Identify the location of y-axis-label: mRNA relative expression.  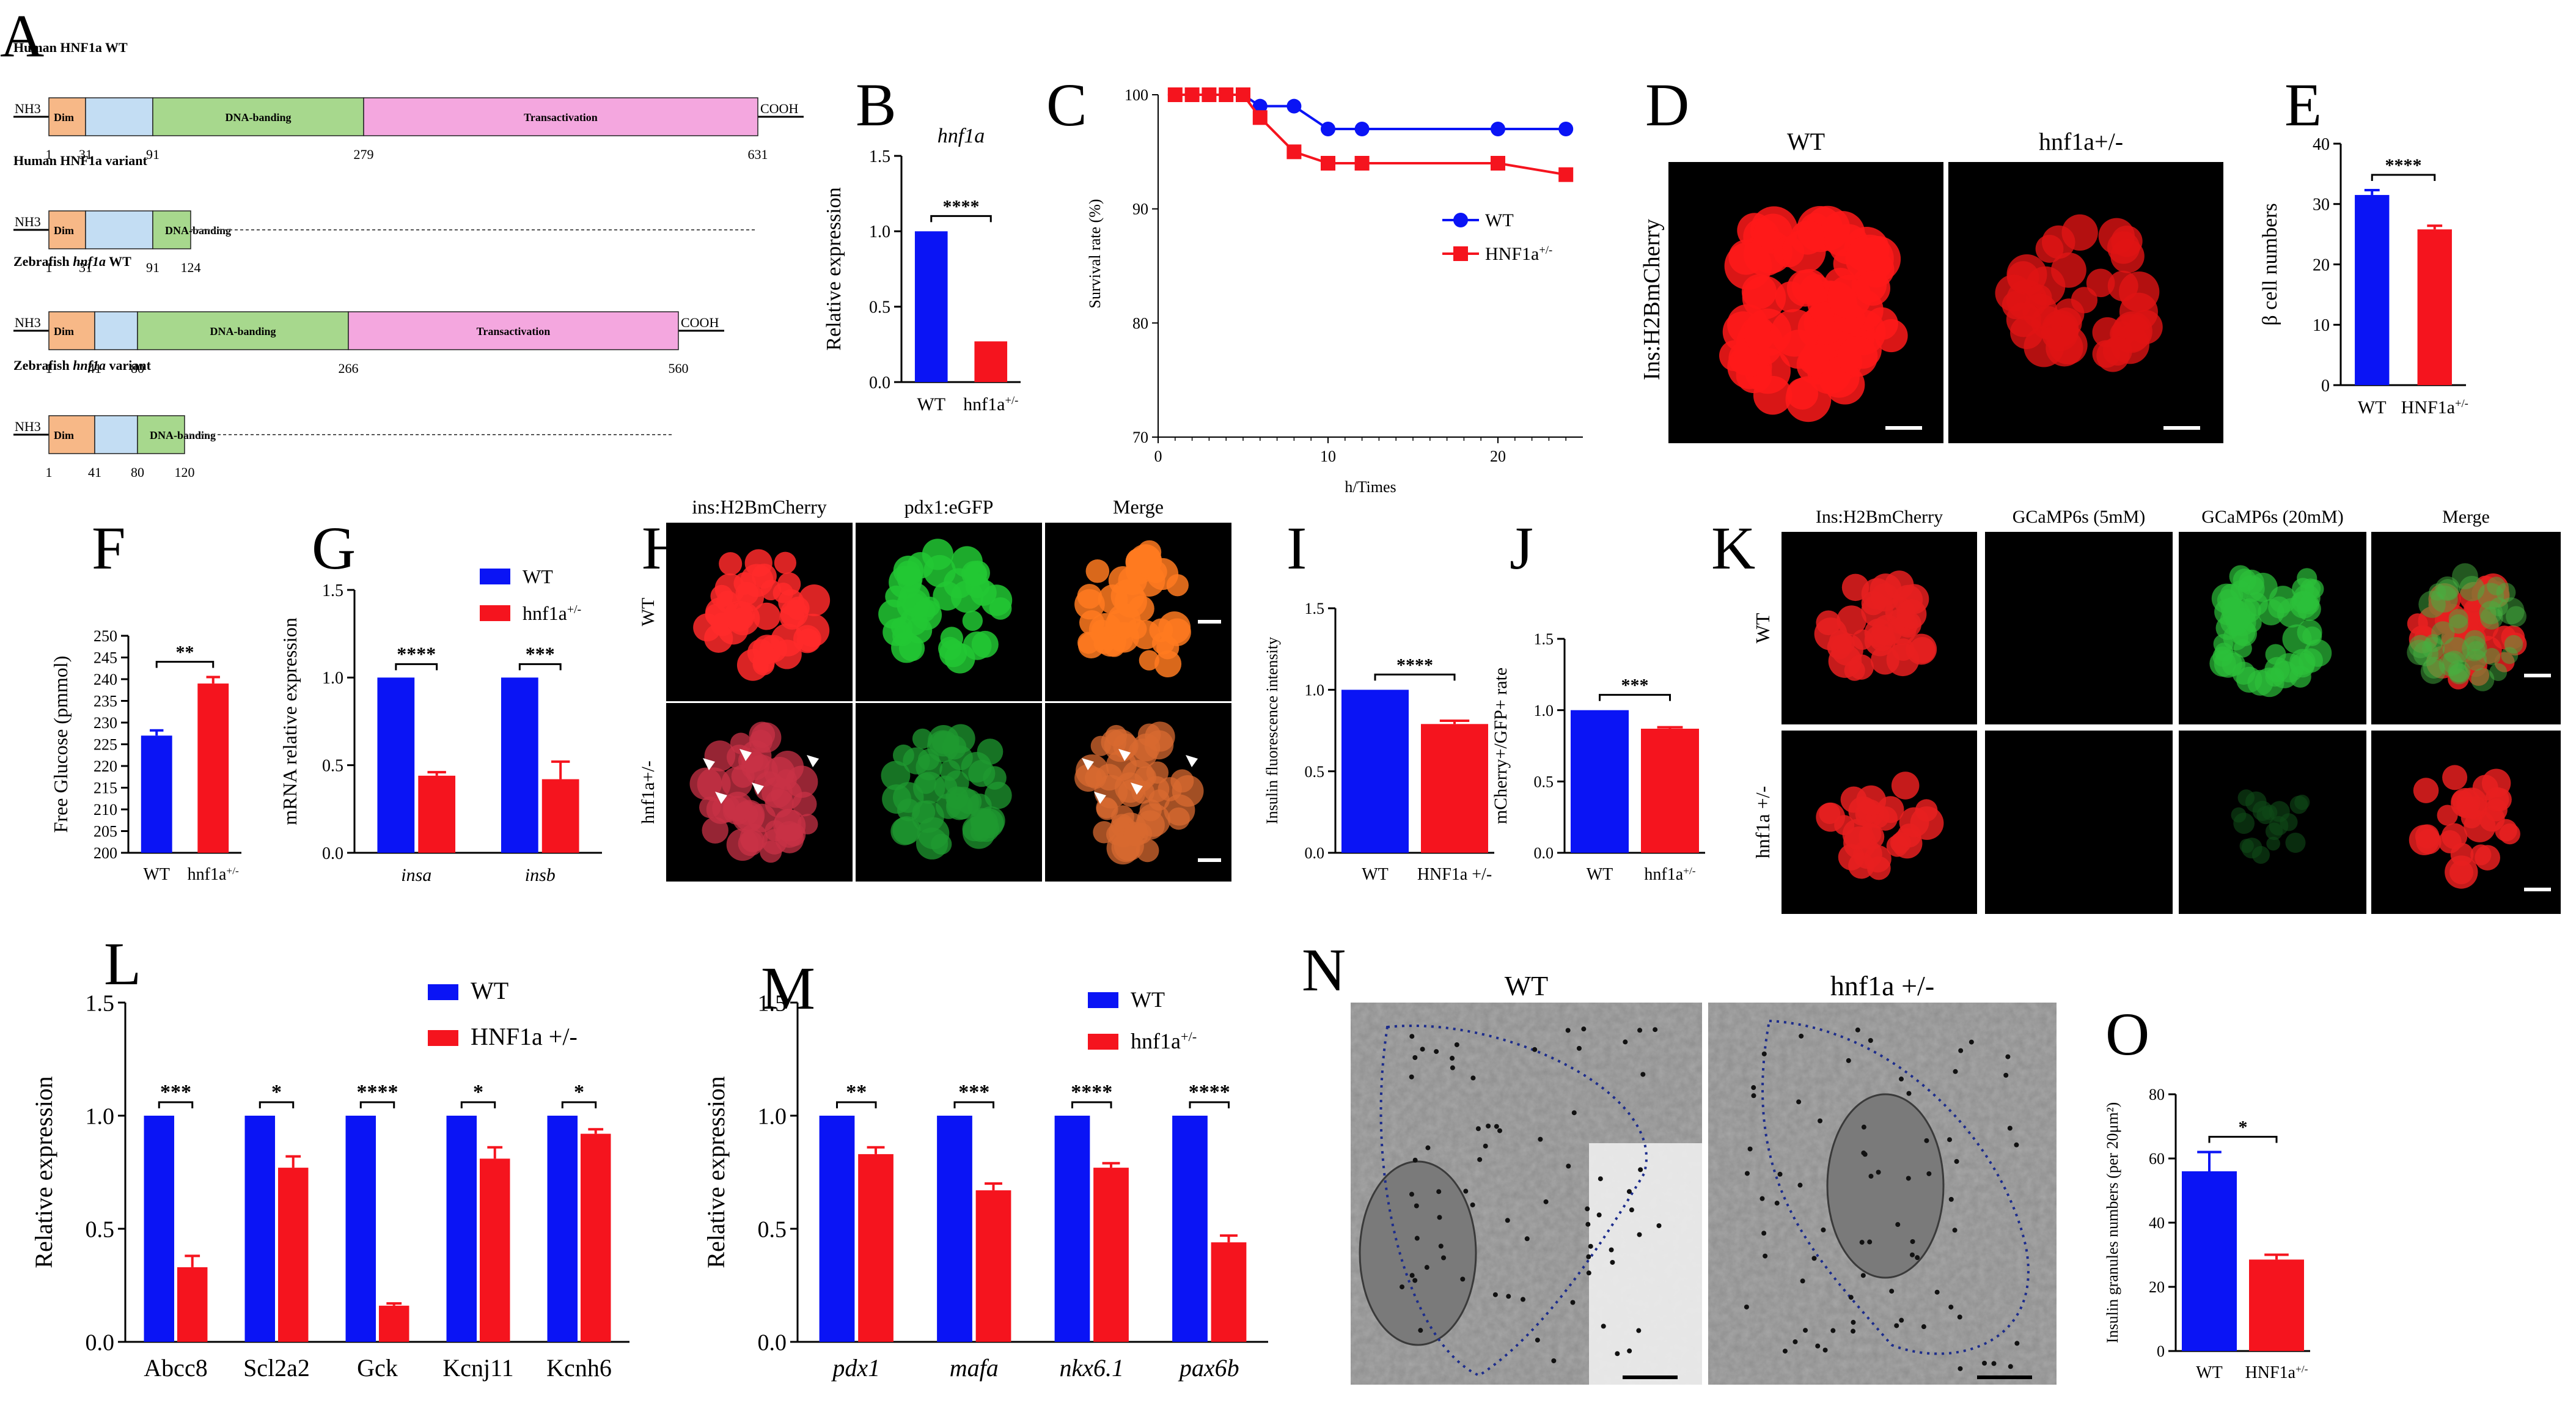
(290, 721).